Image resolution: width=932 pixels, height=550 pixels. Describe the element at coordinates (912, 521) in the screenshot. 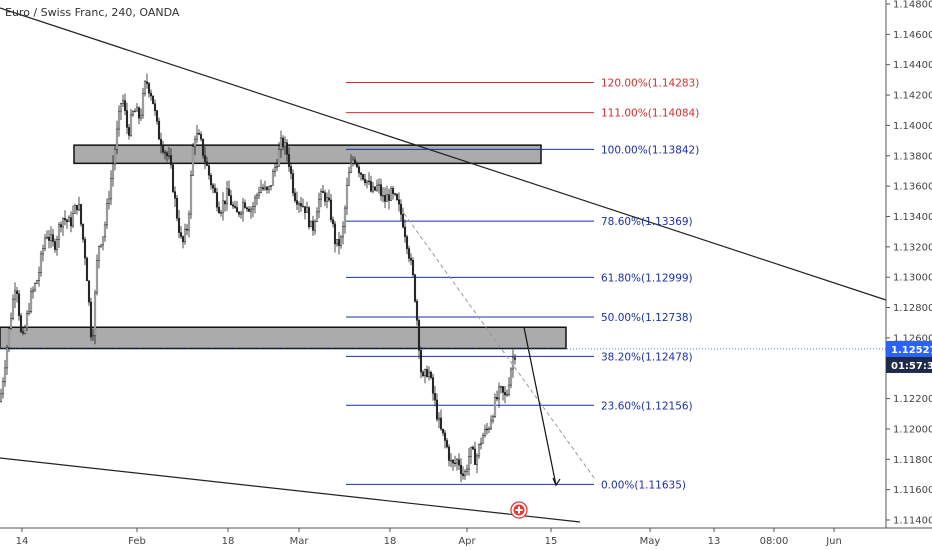

I see `price-tick-label: 1.11400` at that location.